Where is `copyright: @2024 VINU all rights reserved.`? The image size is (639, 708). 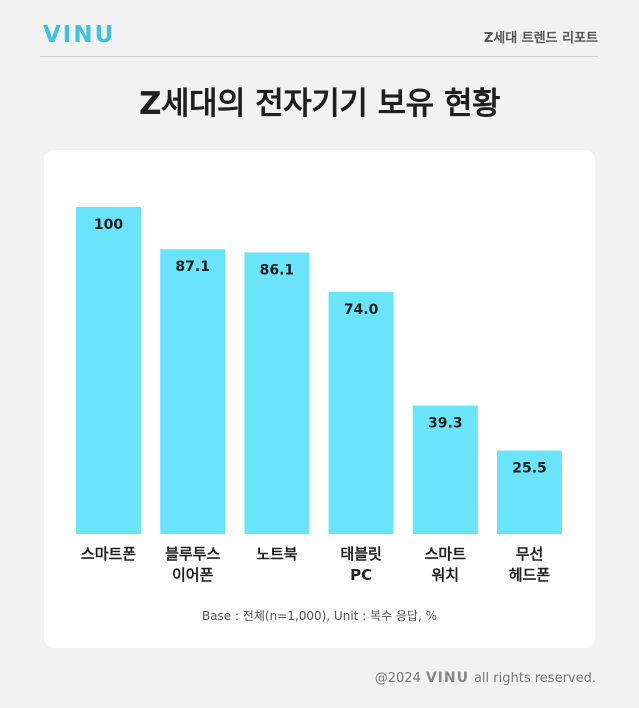
copyright: @2024 VINU all rights reserved. is located at coordinates (485, 678).